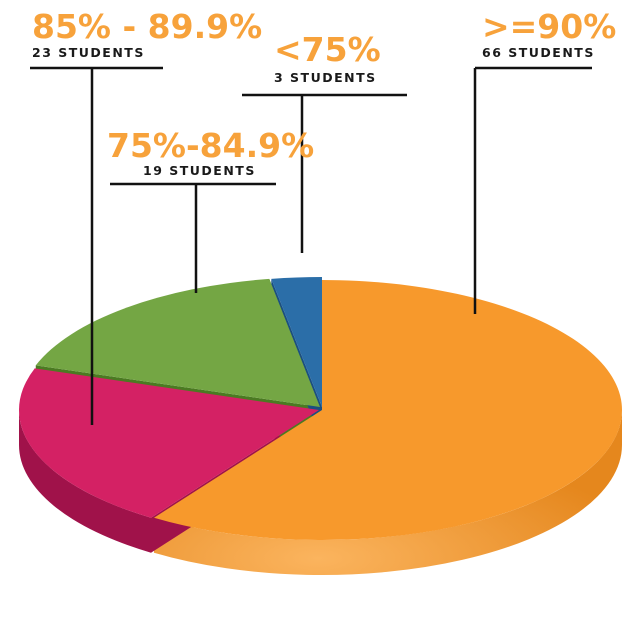  I want to click on label-lt75-count: 3 STUDENTS, so click(325, 77).